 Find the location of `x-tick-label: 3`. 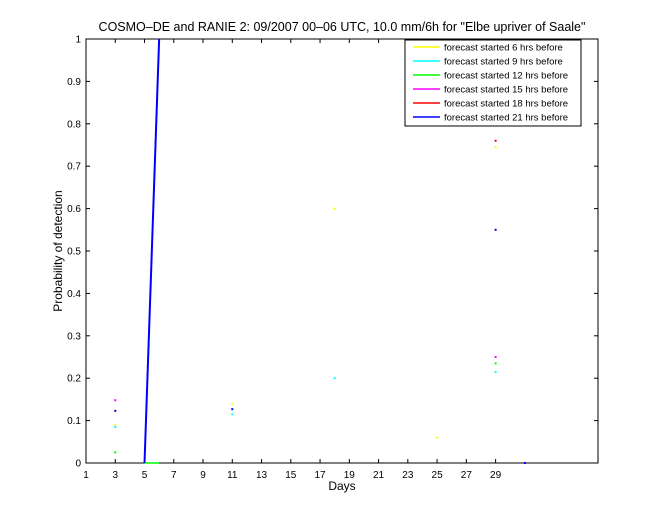

x-tick-label: 3 is located at coordinates (115, 475).